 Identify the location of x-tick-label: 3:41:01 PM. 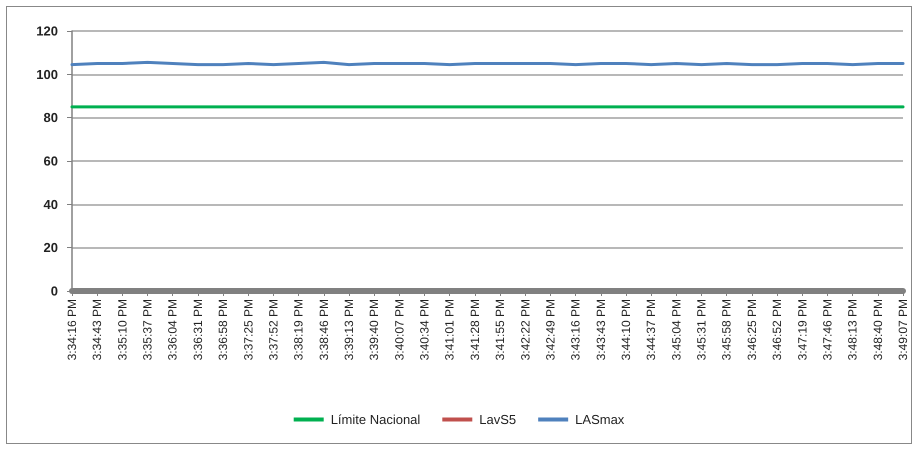
(449, 329).